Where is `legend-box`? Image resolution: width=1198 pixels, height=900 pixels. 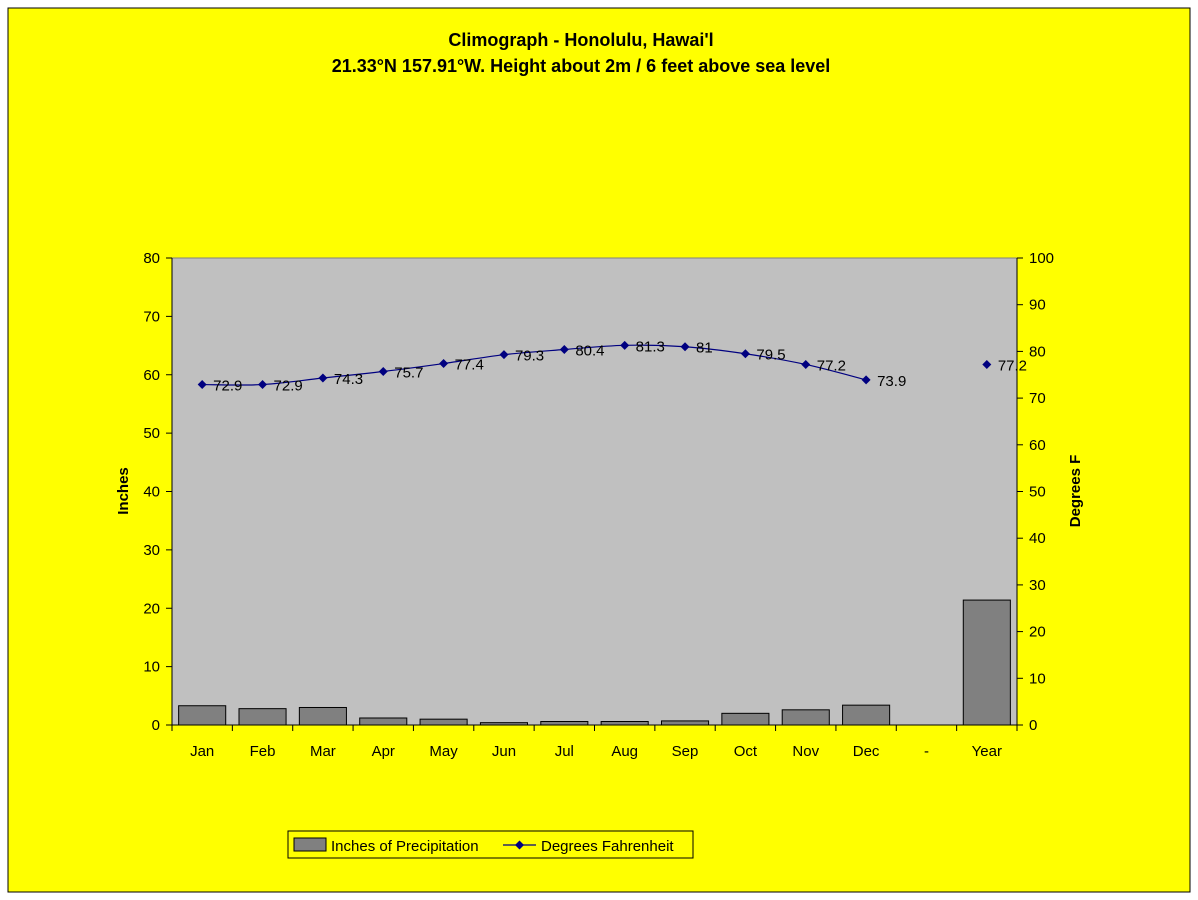 legend-box is located at coordinates (490, 844).